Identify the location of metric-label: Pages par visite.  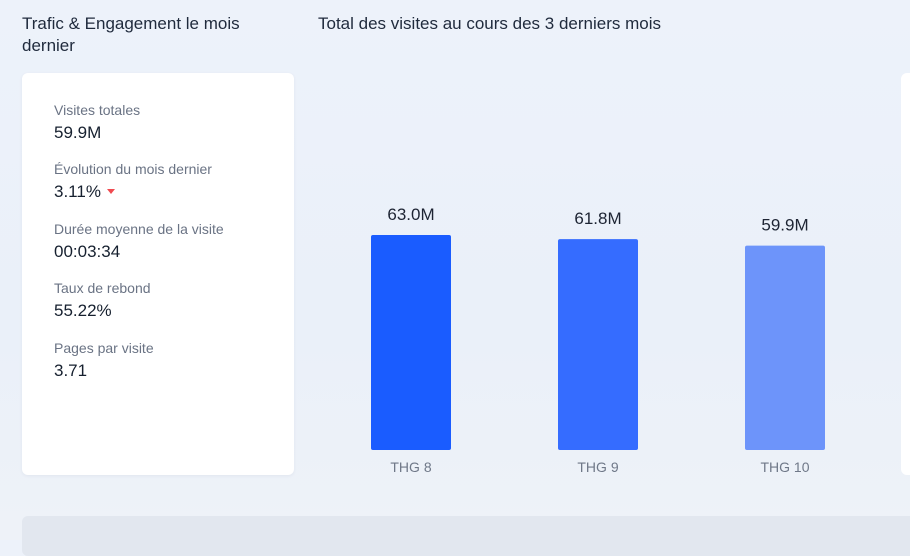
(104, 348).